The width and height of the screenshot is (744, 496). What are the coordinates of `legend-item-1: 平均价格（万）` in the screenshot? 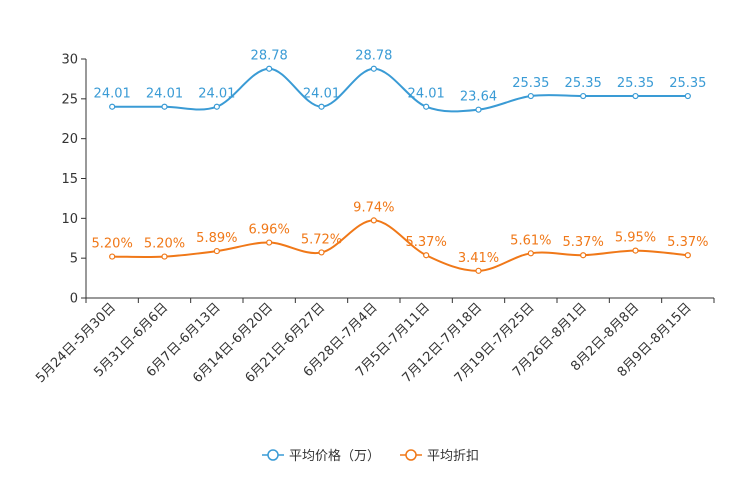 It's located at (321, 456).